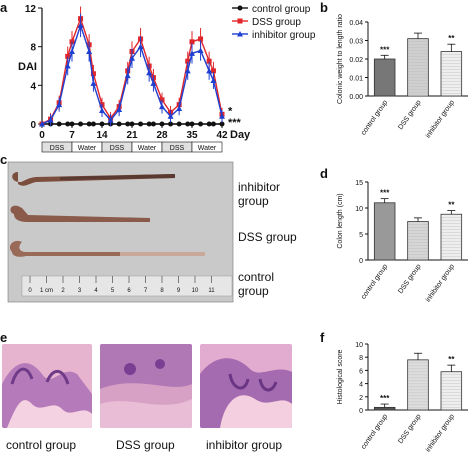 The width and height of the screenshot is (474, 460). I want to click on y-tick-label: 0.00, so click(356, 97).